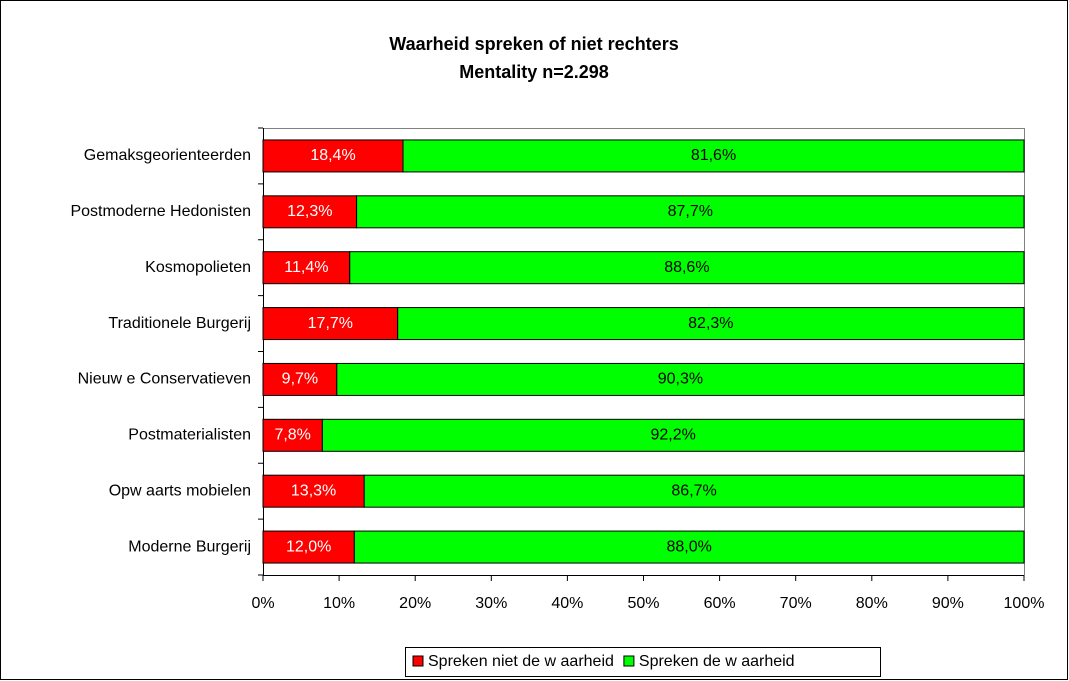 The image size is (1069, 681). I want to click on y-tick-label: Kosmopolieten, so click(198, 267).